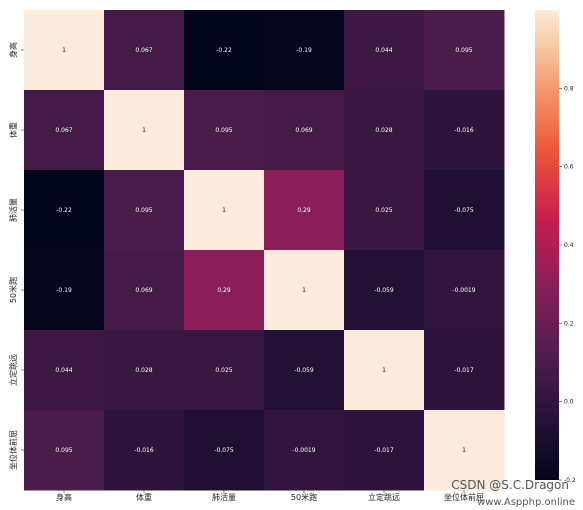 The width and height of the screenshot is (583, 510). Describe the element at coordinates (224, 497) in the screenshot. I see `x-tick-label: 肺活量` at that location.